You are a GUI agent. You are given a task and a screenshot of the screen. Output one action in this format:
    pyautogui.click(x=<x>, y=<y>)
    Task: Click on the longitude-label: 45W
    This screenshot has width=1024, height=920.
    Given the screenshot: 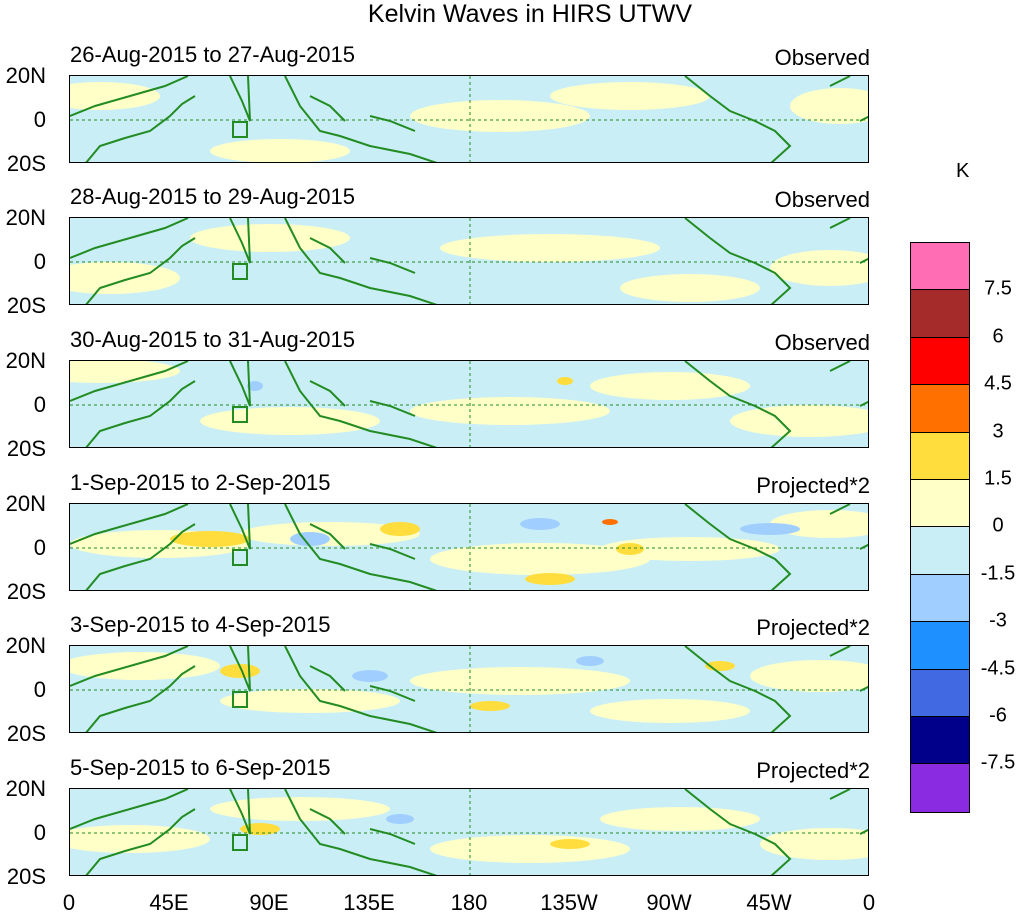 What is the action you would take?
    pyautogui.click(x=769, y=902)
    